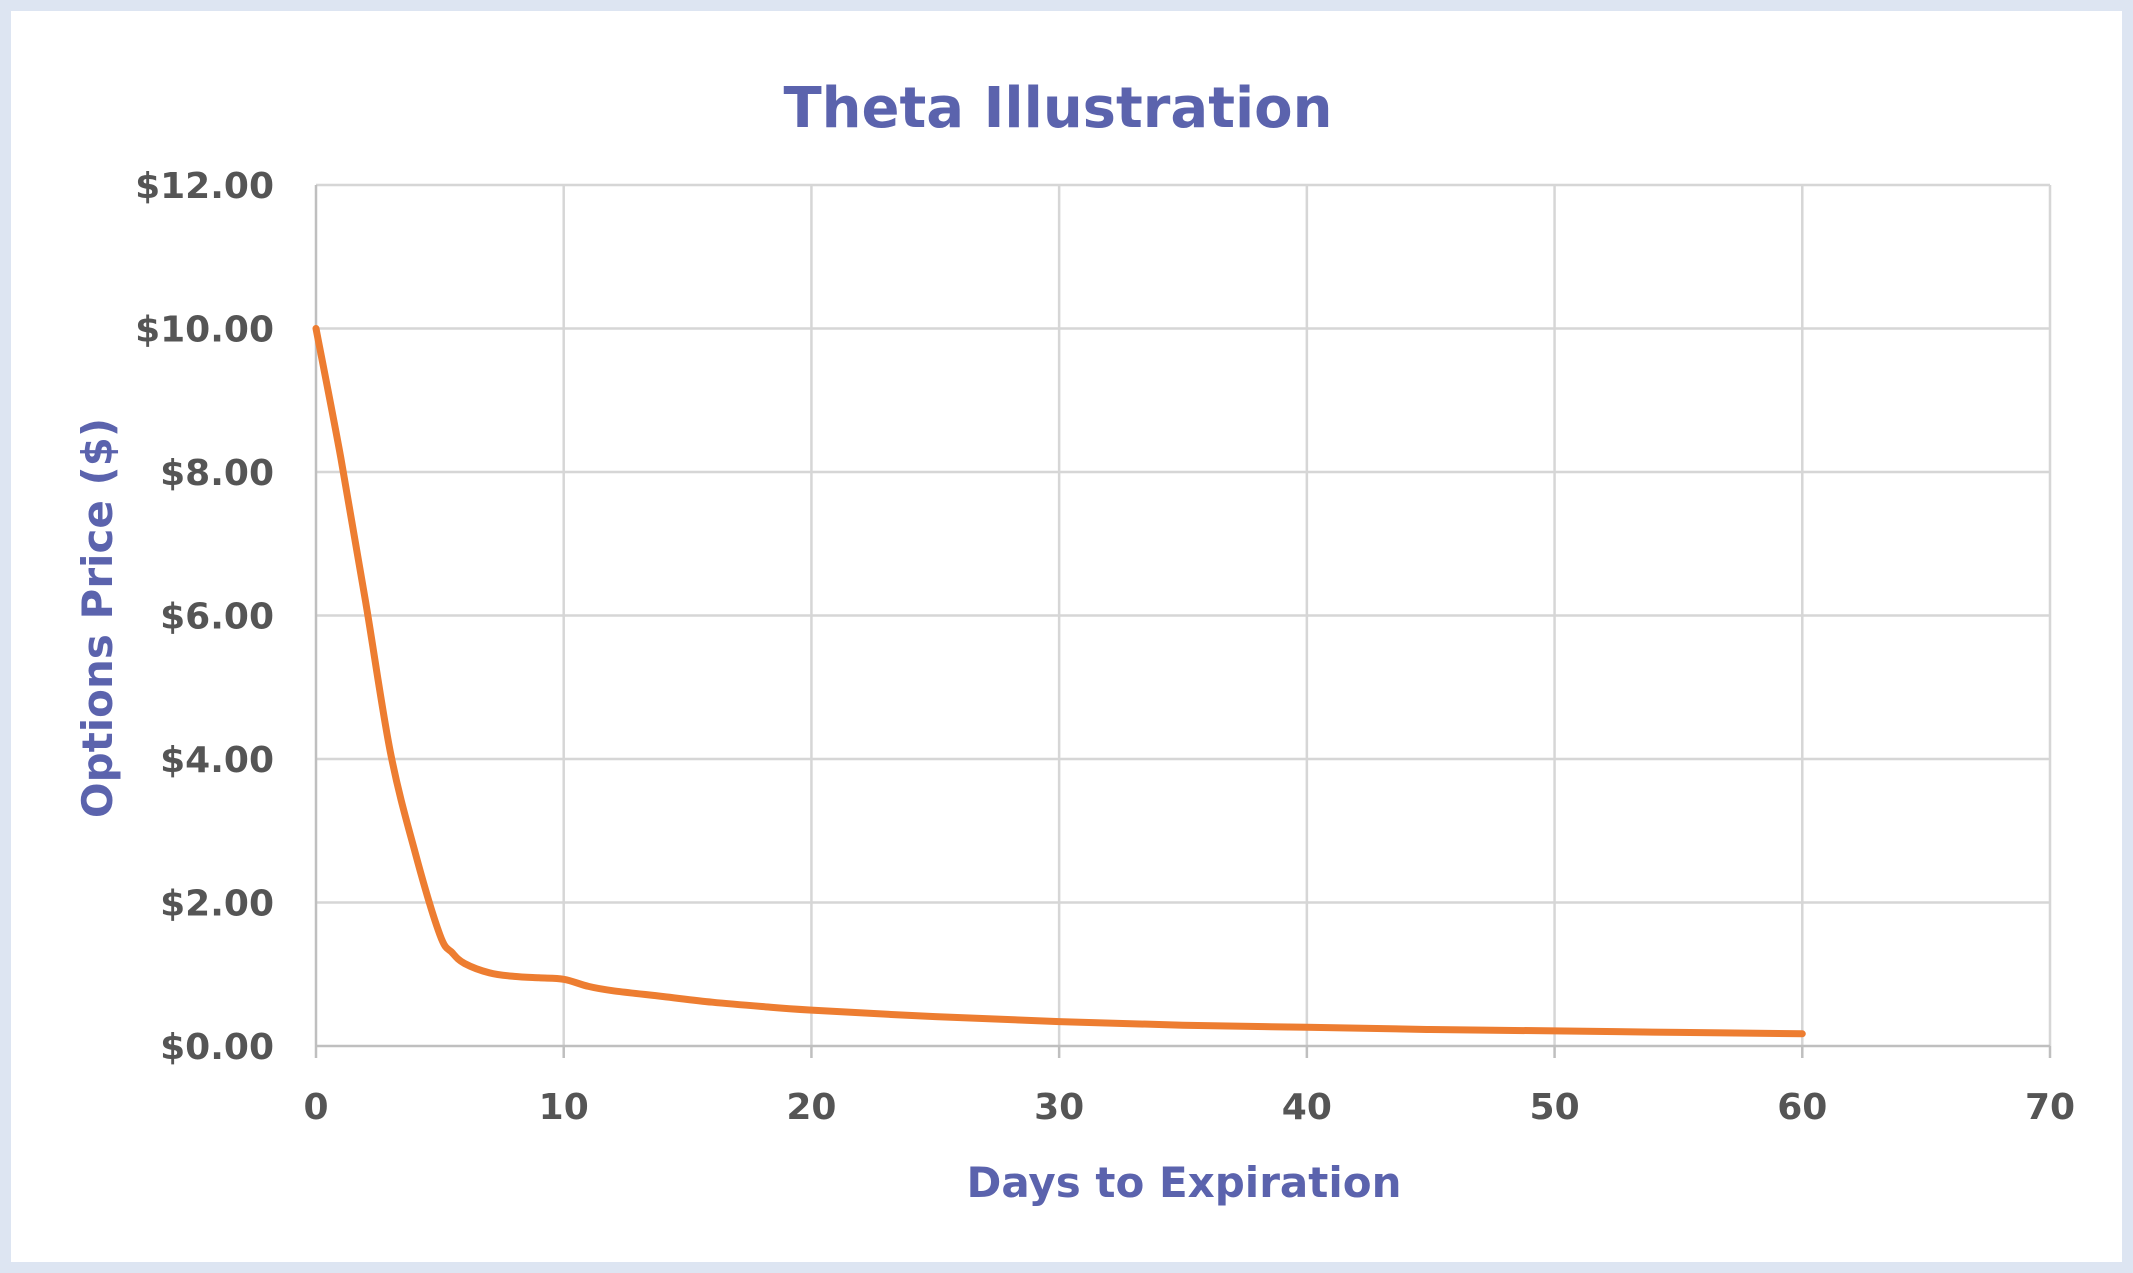 Image resolution: width=2133 pixels, height=1273 pixels. I want to click on x-axis-title: Days to Expiration, so click(1184, 1182).